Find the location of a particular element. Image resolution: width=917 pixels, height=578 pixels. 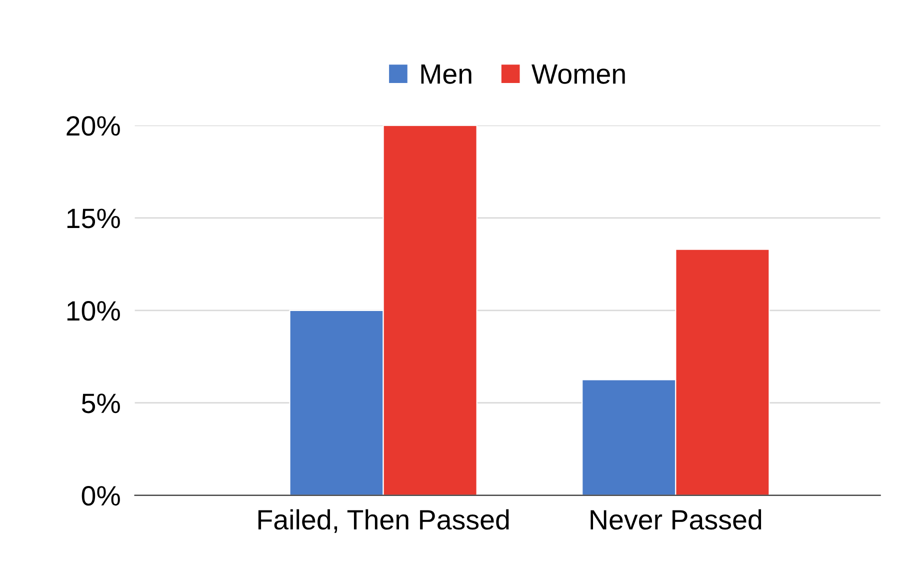

legend-label: Women is located at coordinates (578, 74).